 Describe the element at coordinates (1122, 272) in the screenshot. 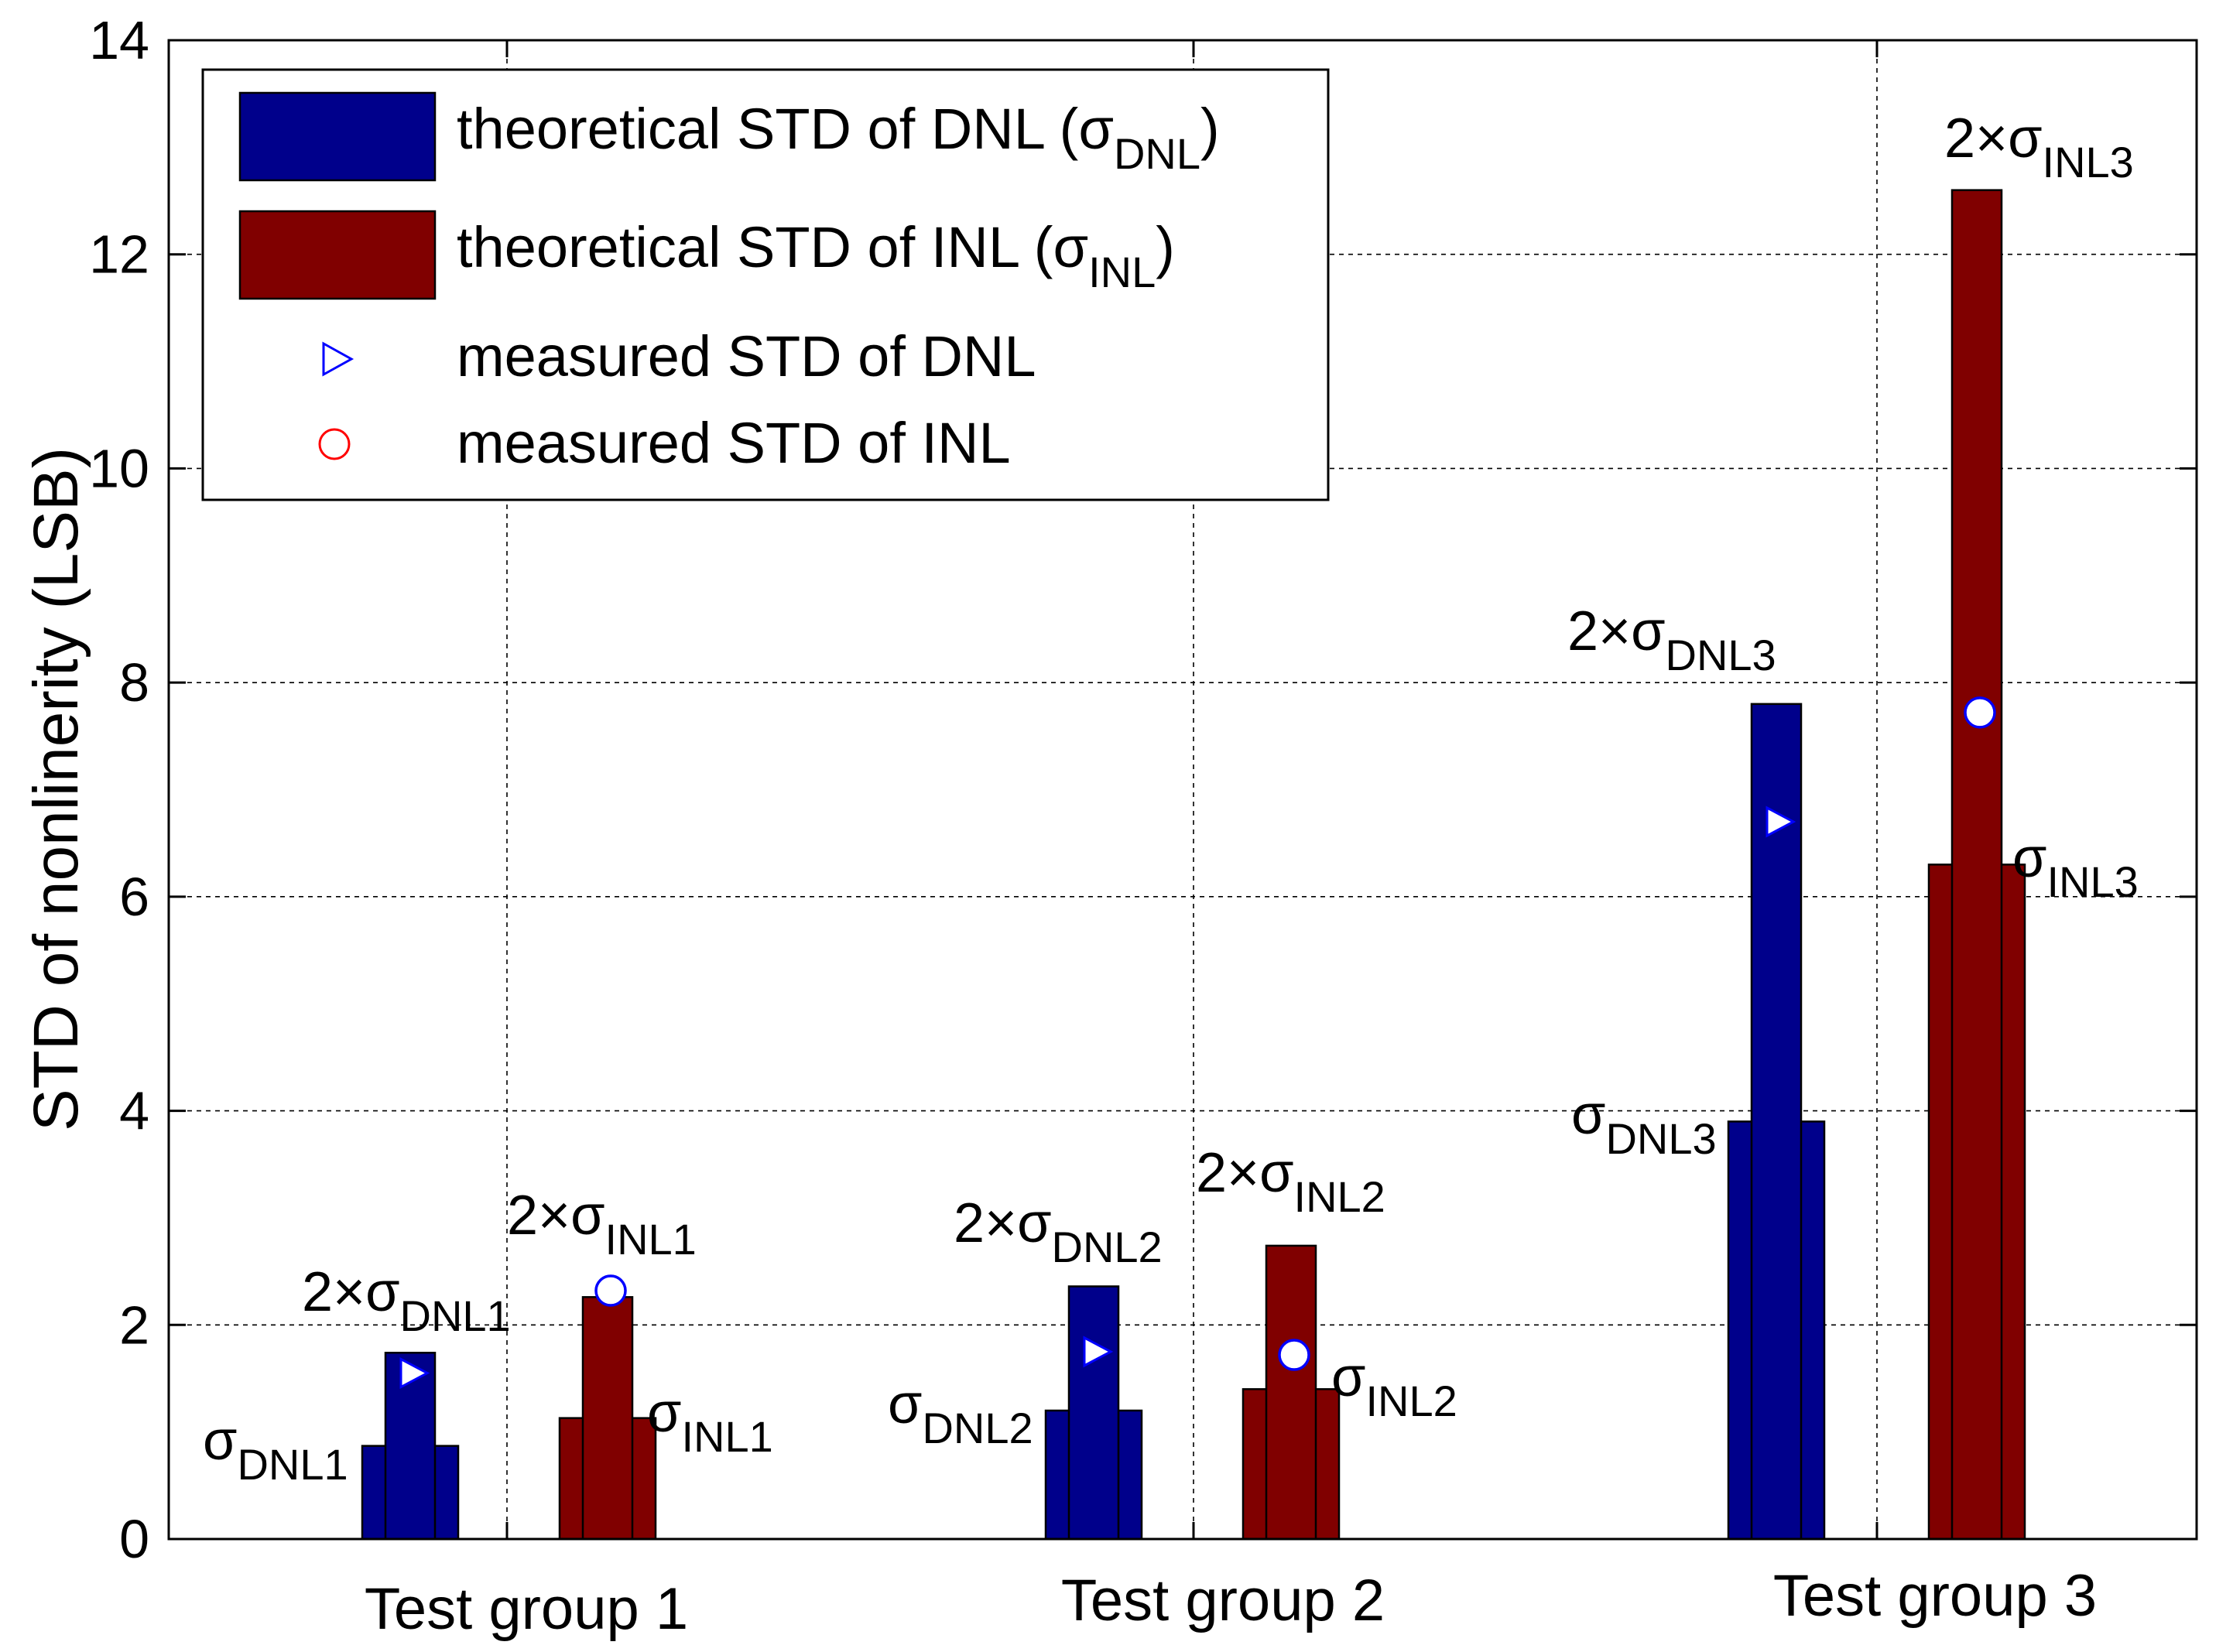

I see `legend-label-subscript: INL` at that location.